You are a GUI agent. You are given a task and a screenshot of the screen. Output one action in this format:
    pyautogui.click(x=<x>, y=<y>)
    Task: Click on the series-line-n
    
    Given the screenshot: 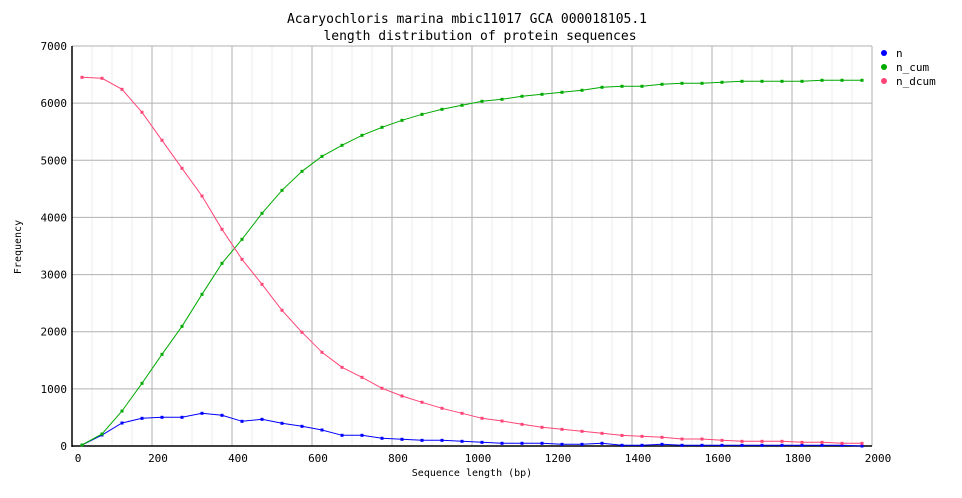 What is the action you would take?
    pyautogui.click(x=472, y=429)
    